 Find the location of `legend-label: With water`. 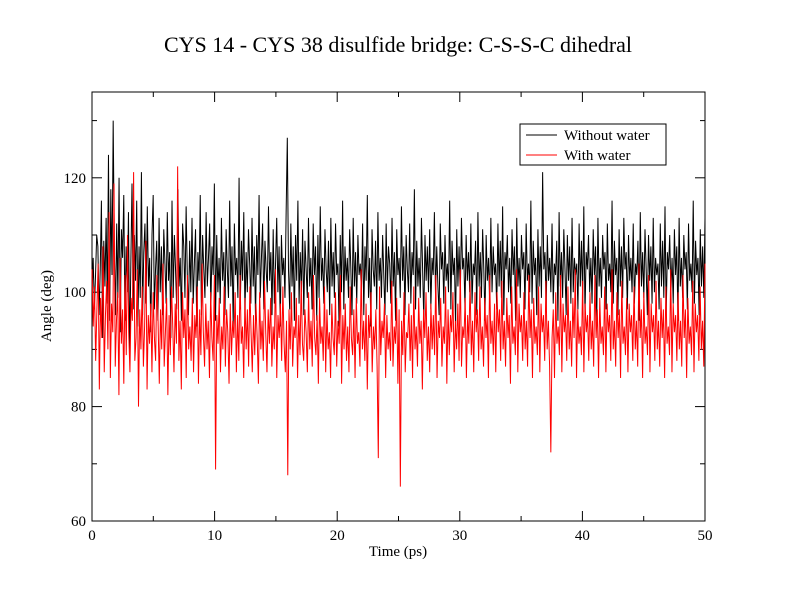

legend-label: With water is located at coordinates (597, 156).